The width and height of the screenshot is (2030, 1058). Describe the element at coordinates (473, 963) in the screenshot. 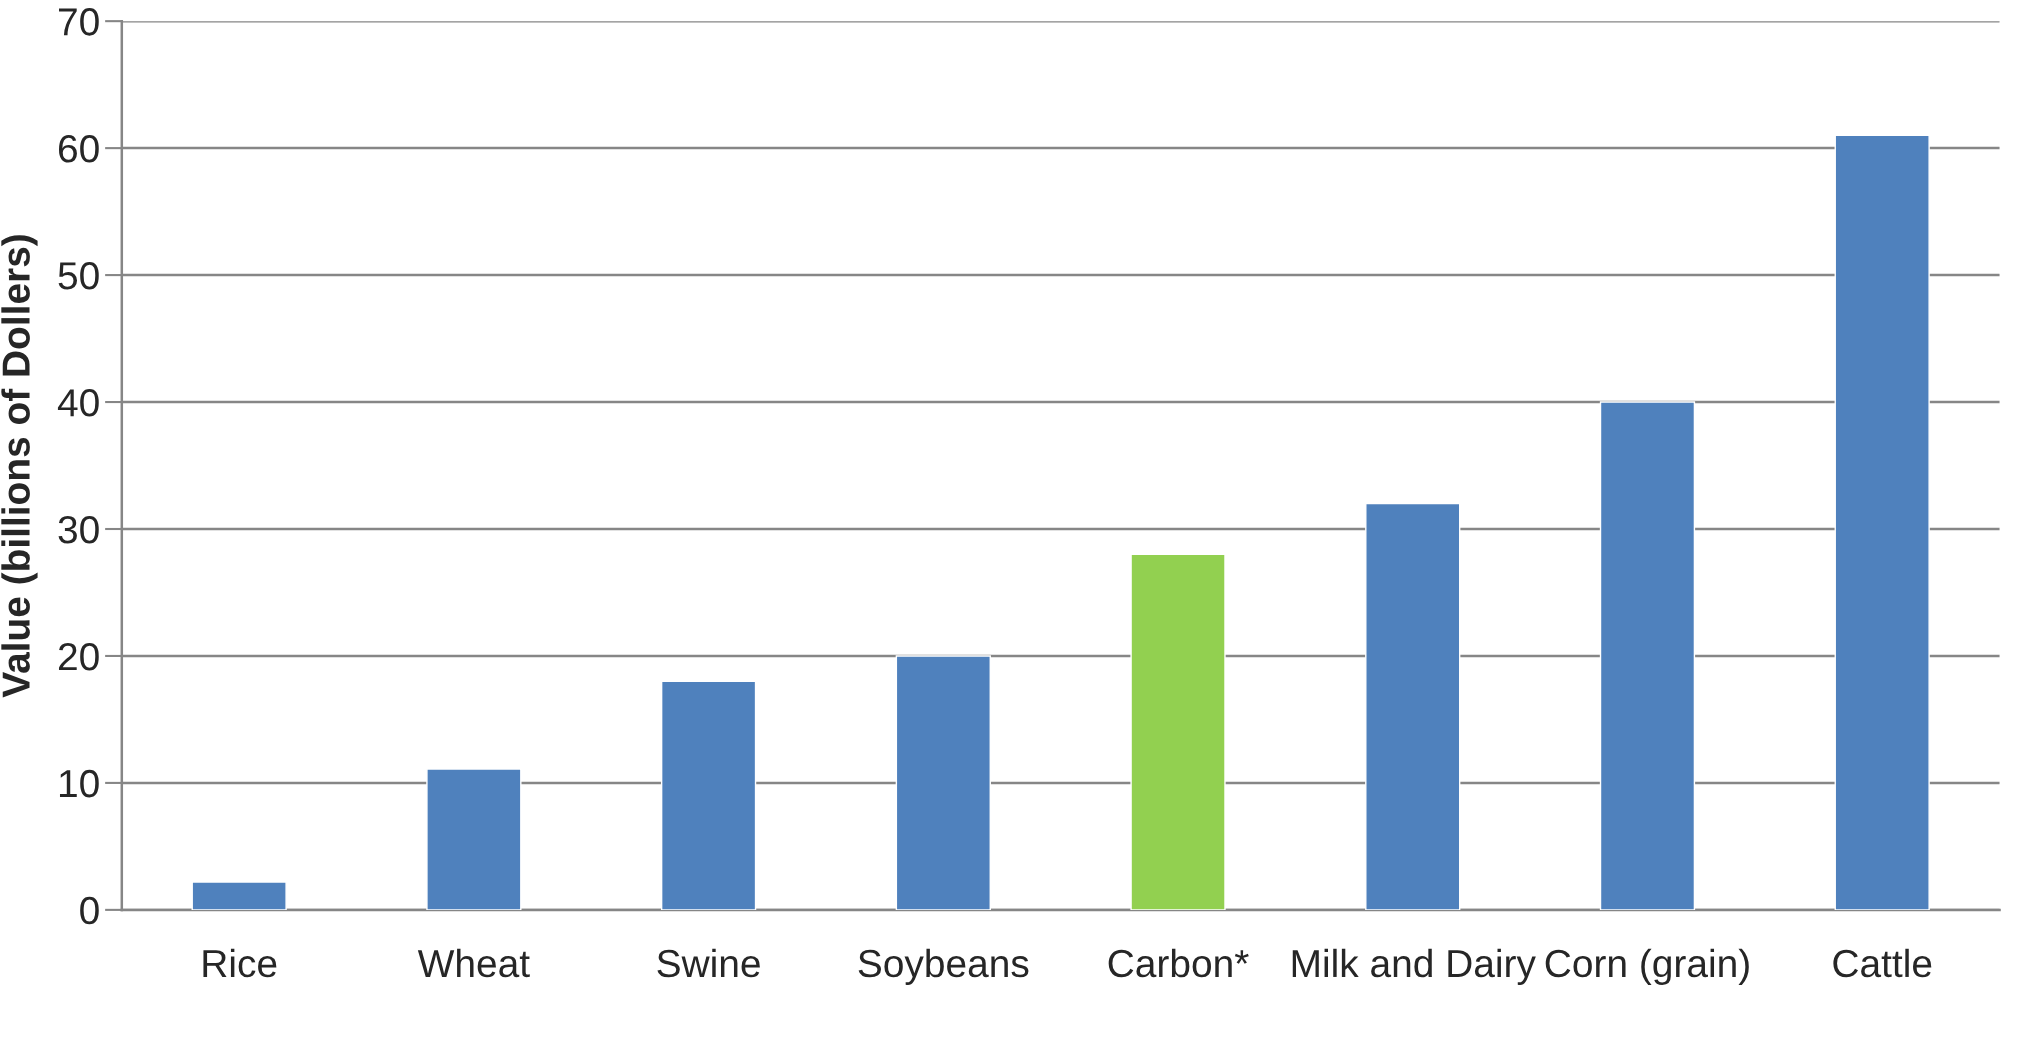

I see `x-tick-label: Wheat` at that location.